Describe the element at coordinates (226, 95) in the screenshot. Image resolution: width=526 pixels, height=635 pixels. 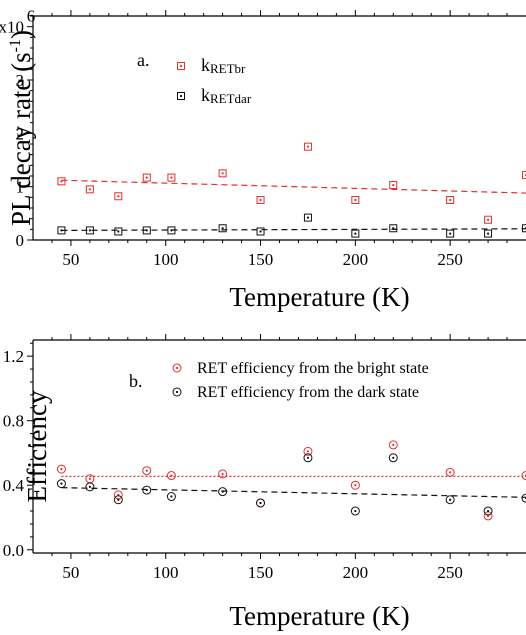
I see `legend-label: kRETdar` at that location.